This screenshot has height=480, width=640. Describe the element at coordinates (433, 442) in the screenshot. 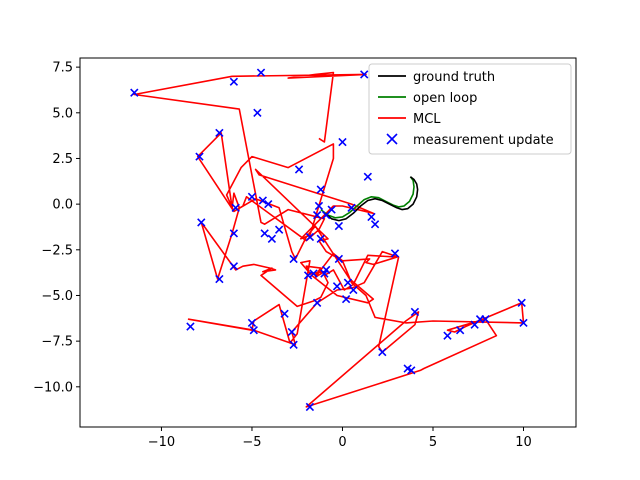

I see `x-tick-label: 5` at that location.